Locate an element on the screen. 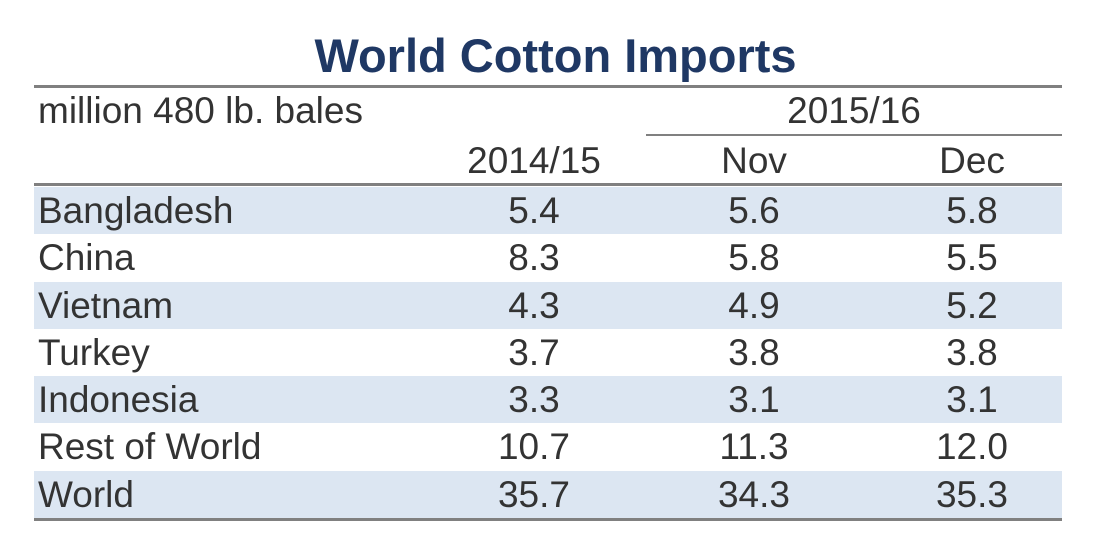 This screenshot has height=549, width=1111. row-label: China is located at coordinates (86, 258).